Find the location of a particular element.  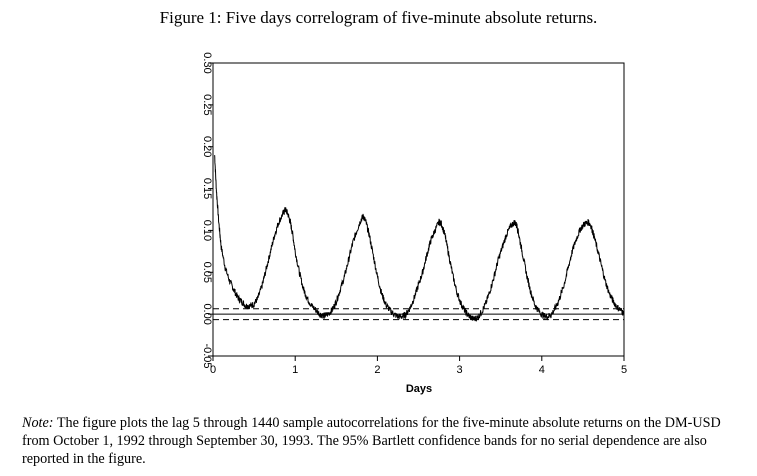

x-tick-label: 2 is located at coordinates (377, 370).